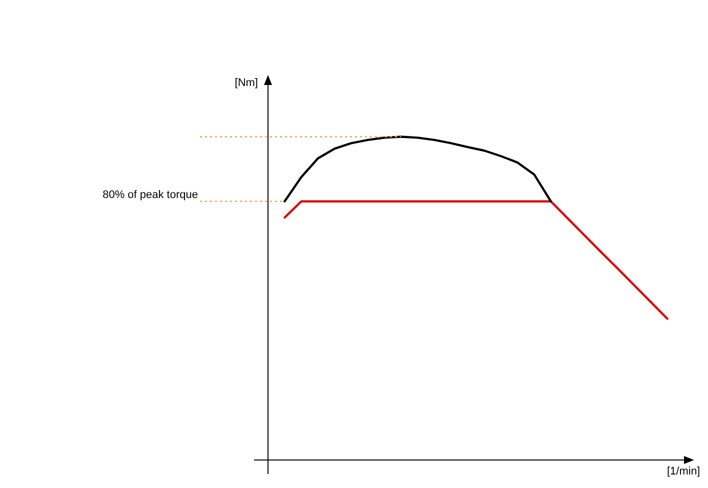 The height and width of the screenshot is (488, 708). Describe the element at coordinates (683, 472) in the screenshot. I see `x-axis-title: [1/min]` at that location.